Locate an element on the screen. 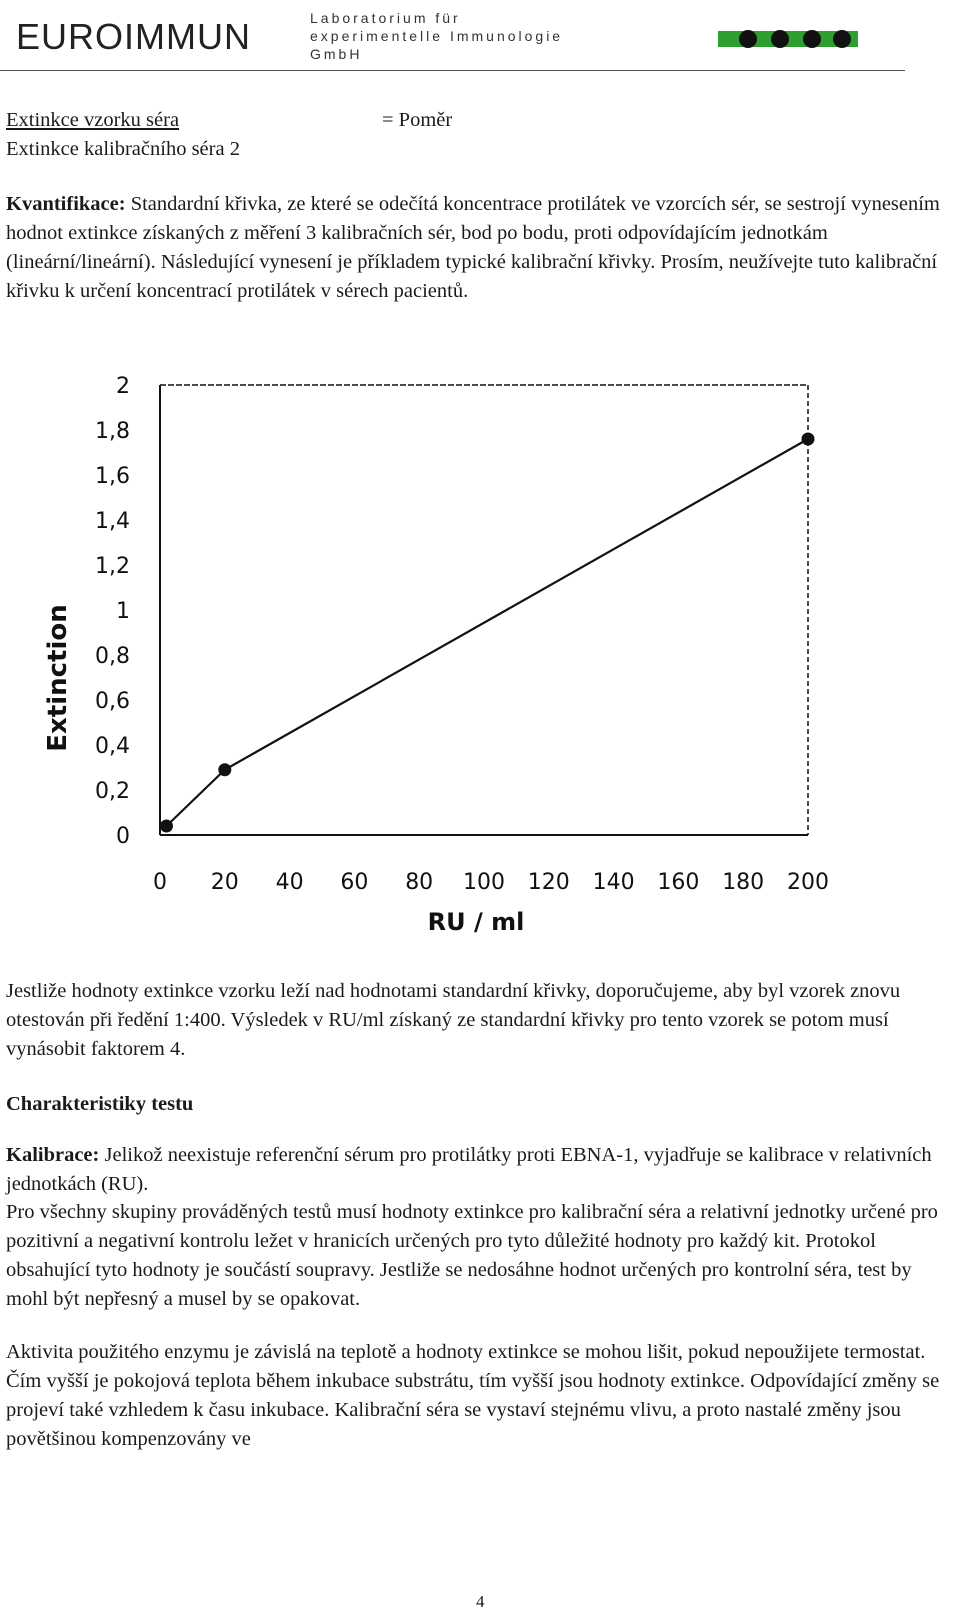 Image resolution: width=960 pixels, height=1620 pixels. x-tick-label: 0 is located at coordinates (160, 882).